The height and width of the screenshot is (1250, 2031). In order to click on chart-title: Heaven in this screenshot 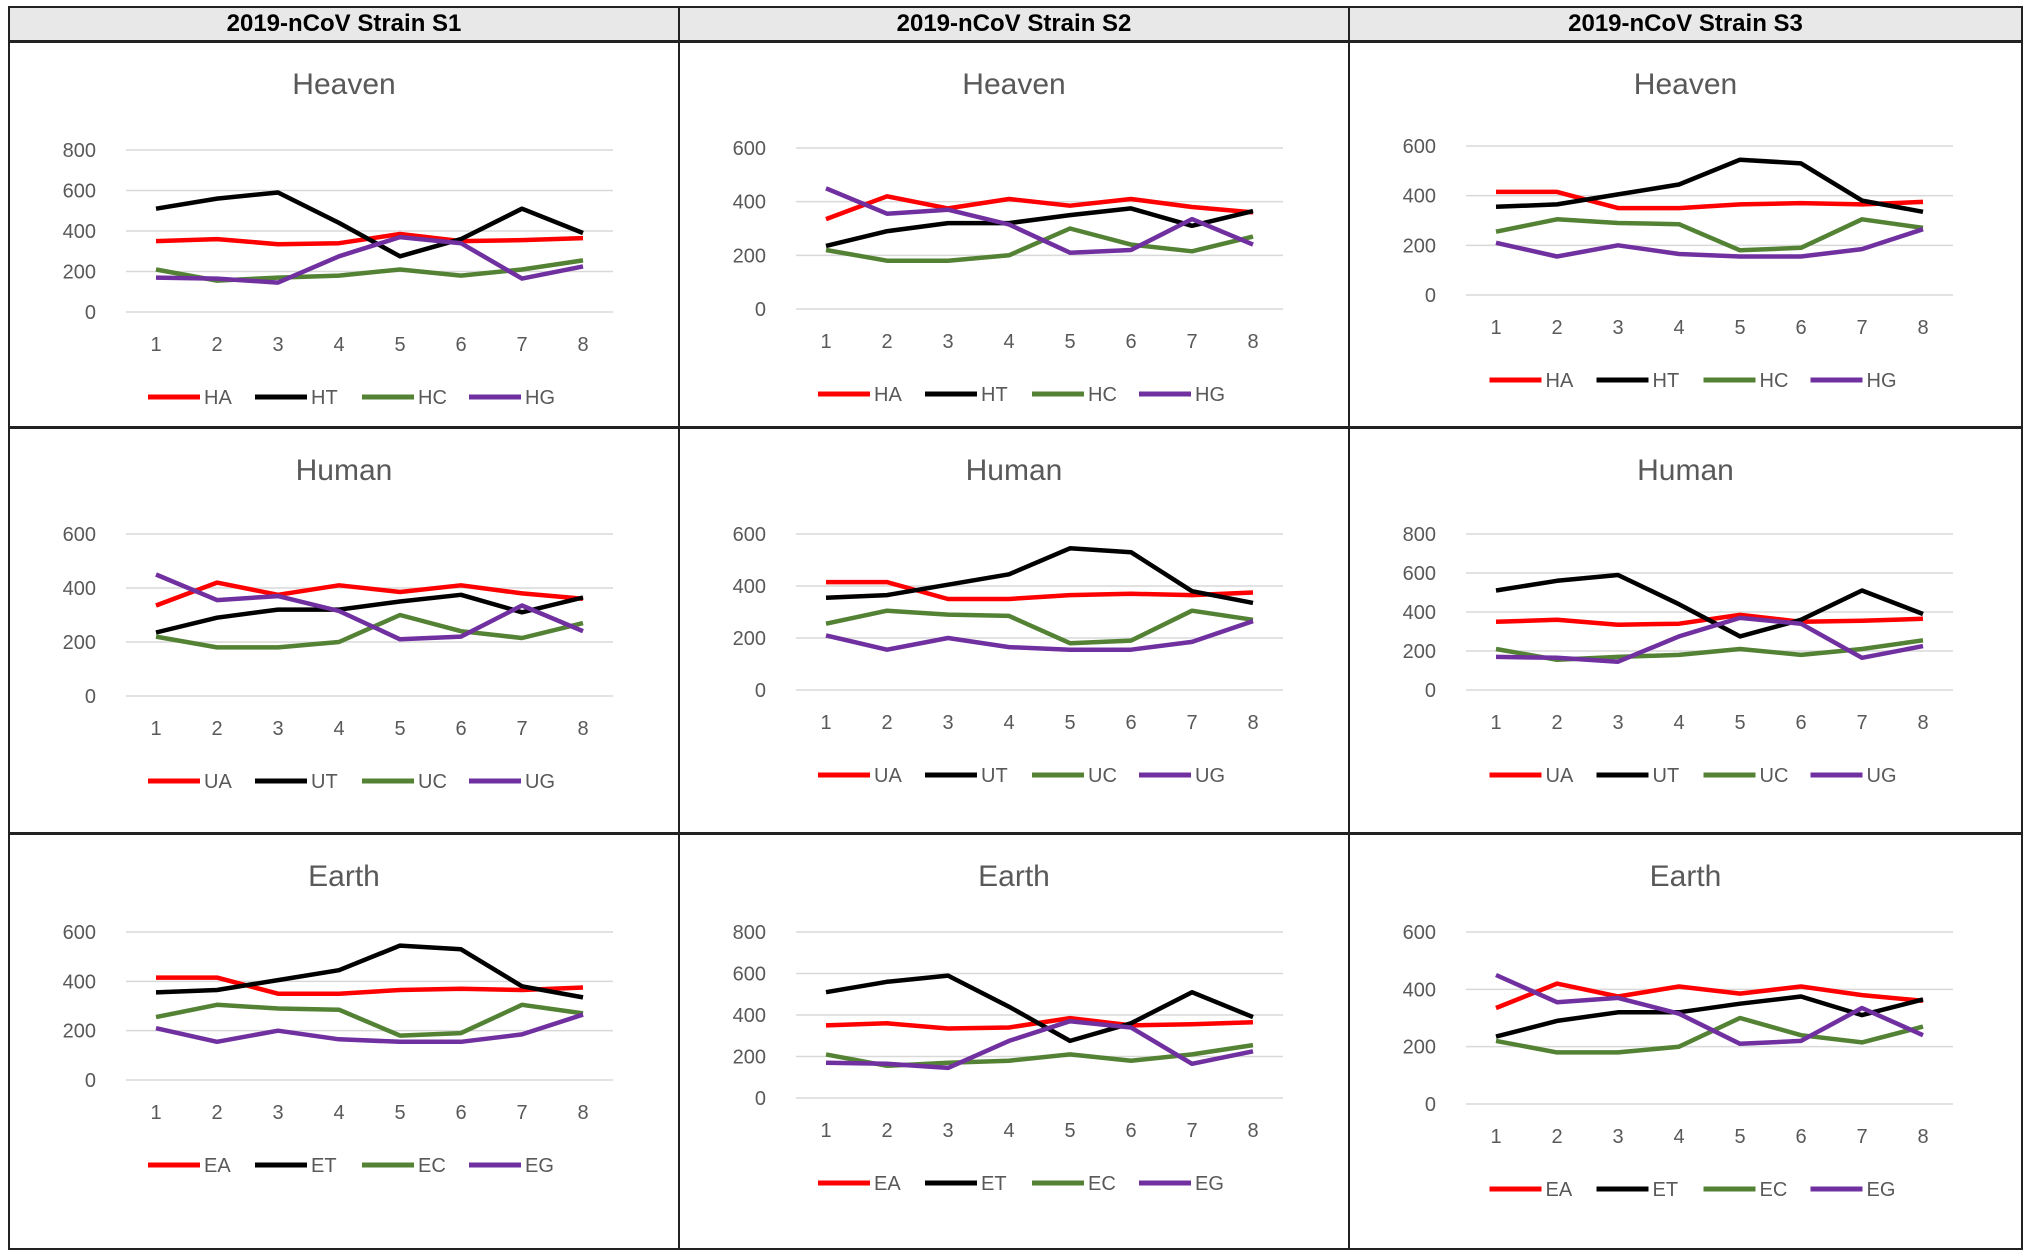, I will do `click(1685, 84)`.